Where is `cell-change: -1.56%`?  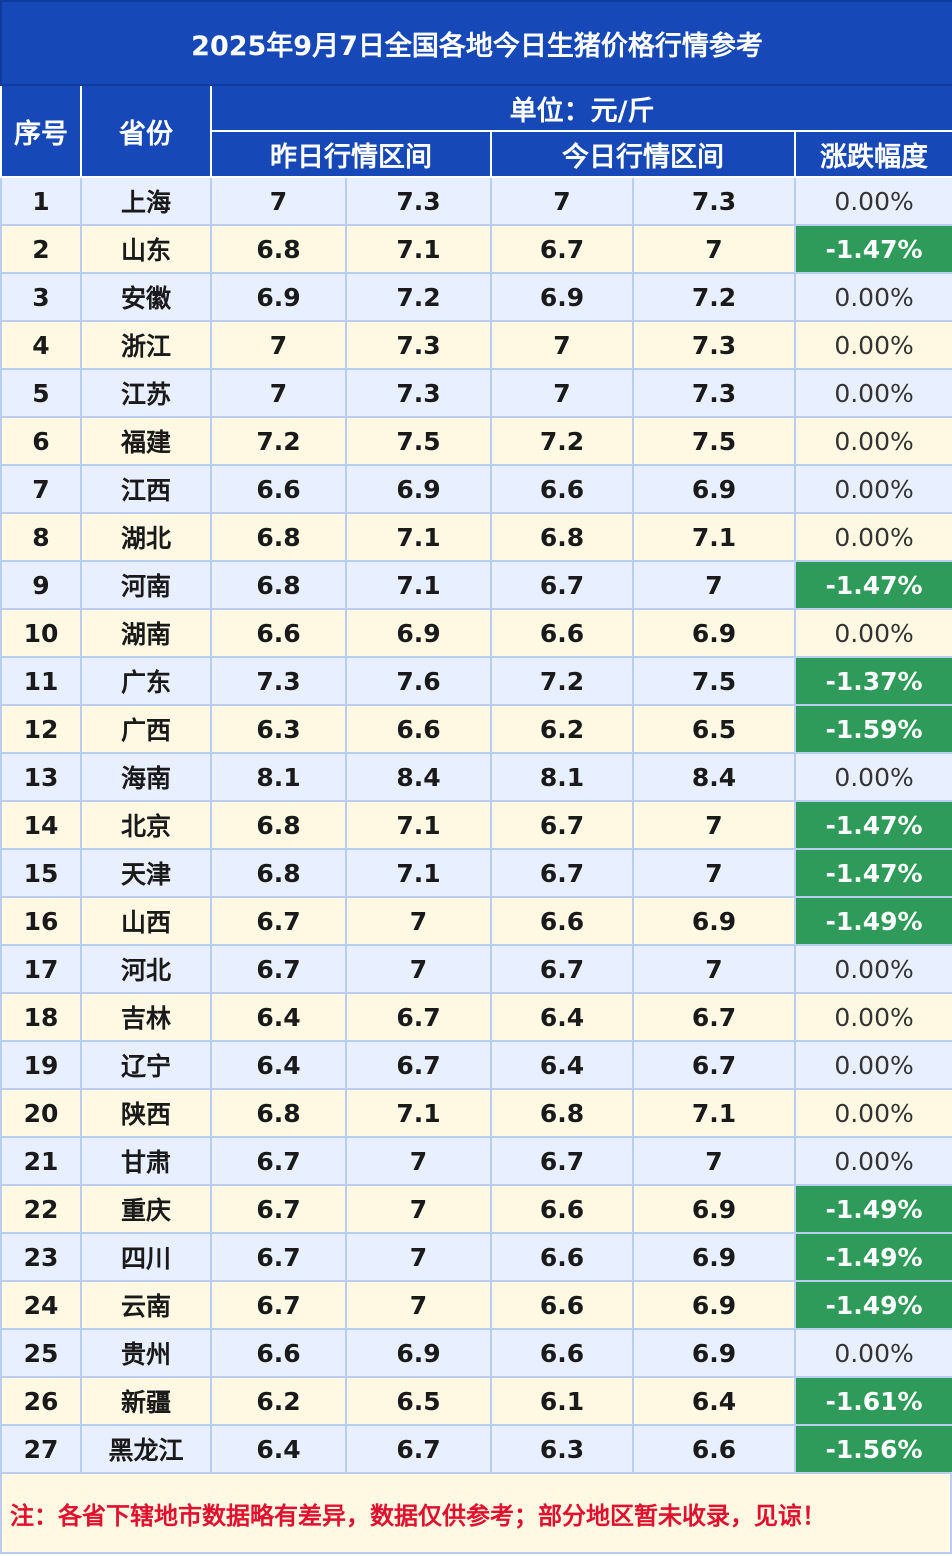
cell-change: -1.56% is located at coordinates (872, 1449).